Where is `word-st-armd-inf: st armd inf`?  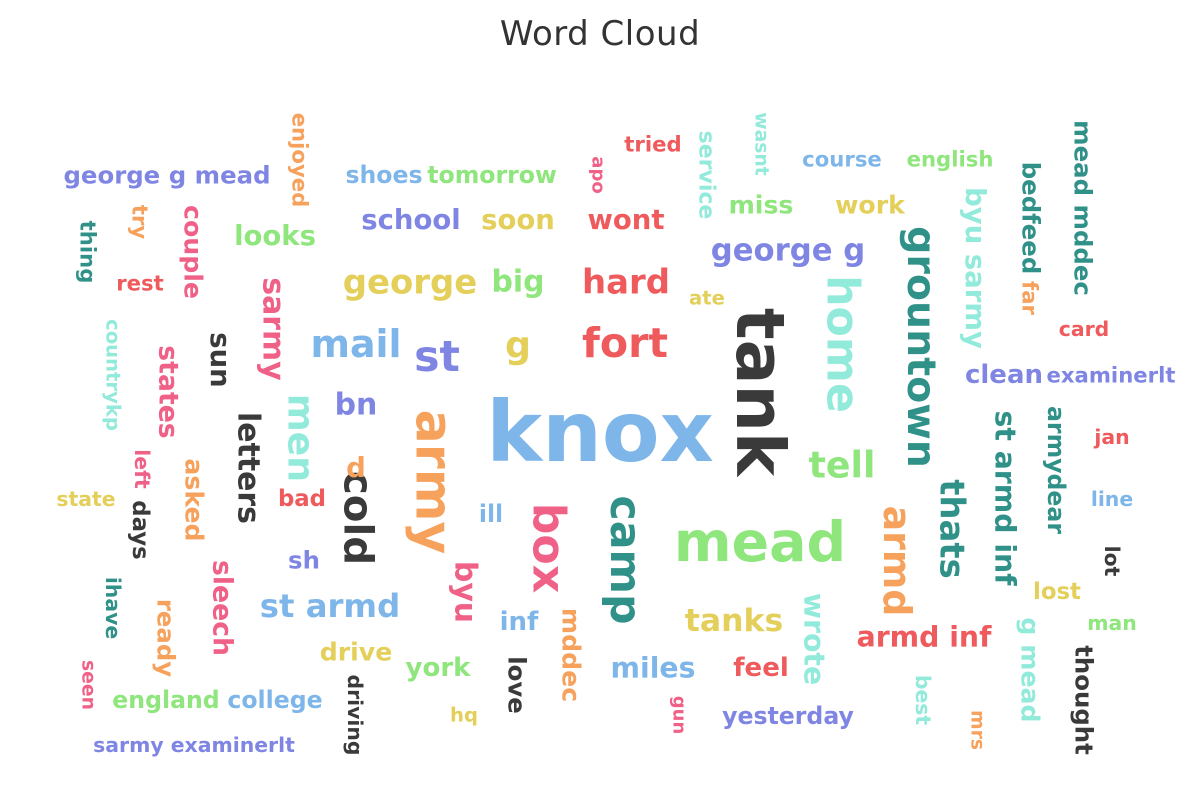 word-st-armd-inf: st armd inf is located at coordinates (1005, 498).